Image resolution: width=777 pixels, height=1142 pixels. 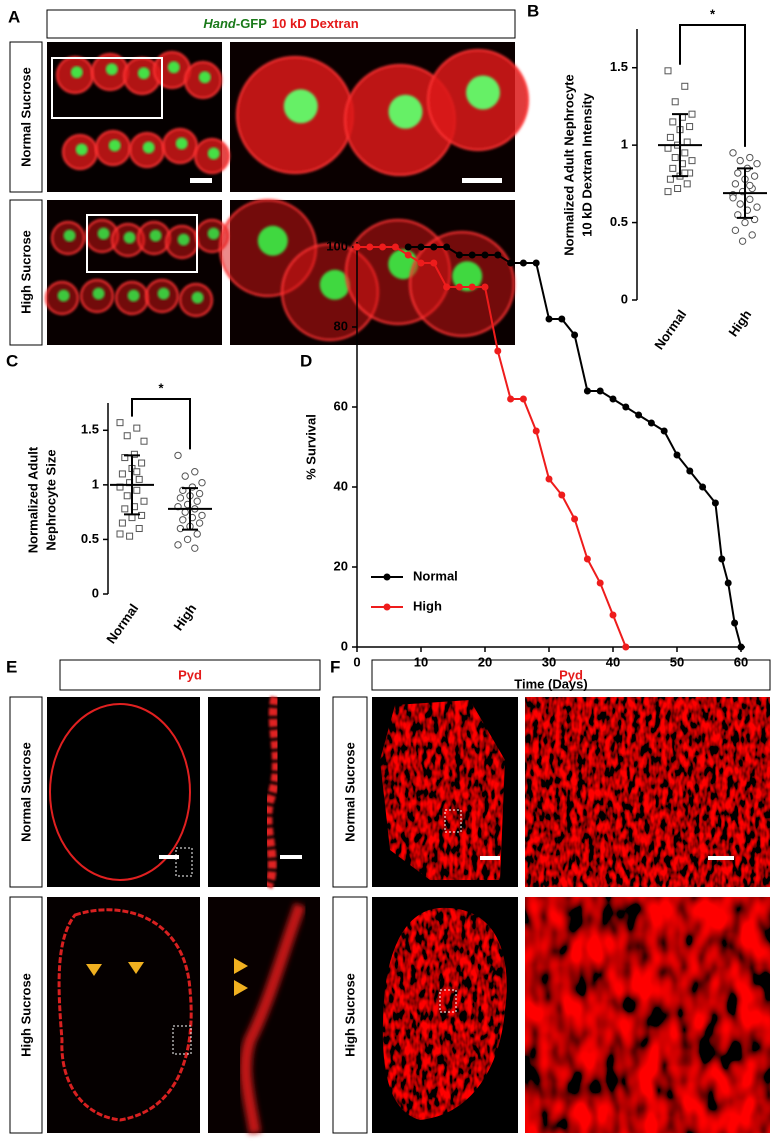 I want to click on panel-label: C, so click(x=12, y=360).